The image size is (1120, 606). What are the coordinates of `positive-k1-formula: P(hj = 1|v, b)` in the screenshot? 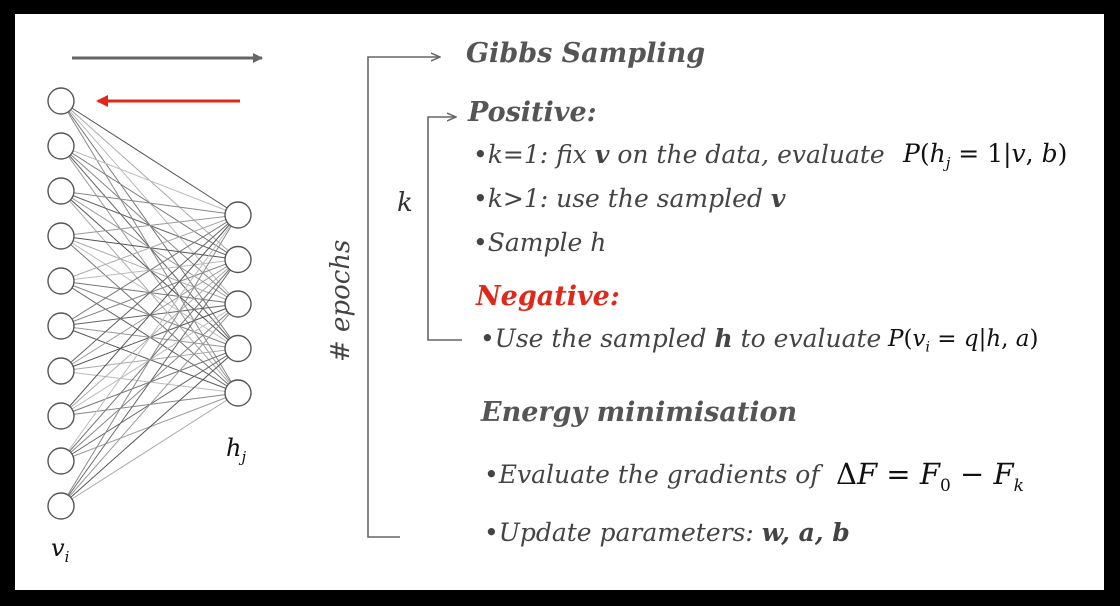 It's located at (985, 155).